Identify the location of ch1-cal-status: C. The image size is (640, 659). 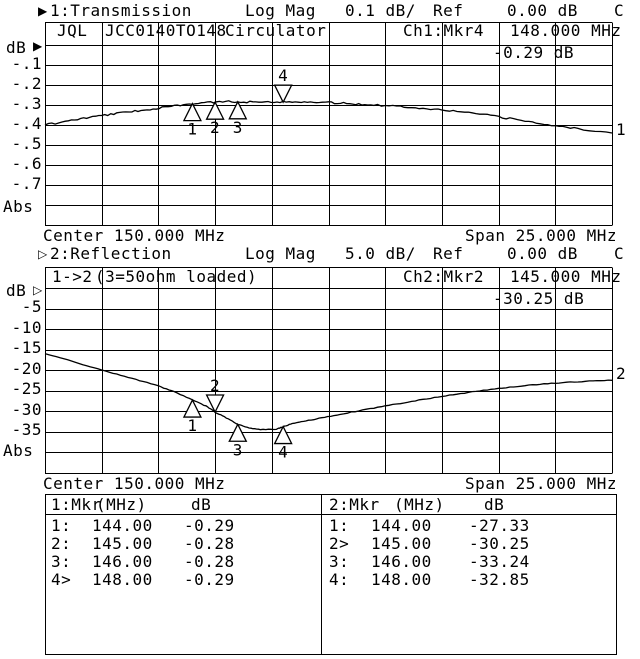
(619, 10).